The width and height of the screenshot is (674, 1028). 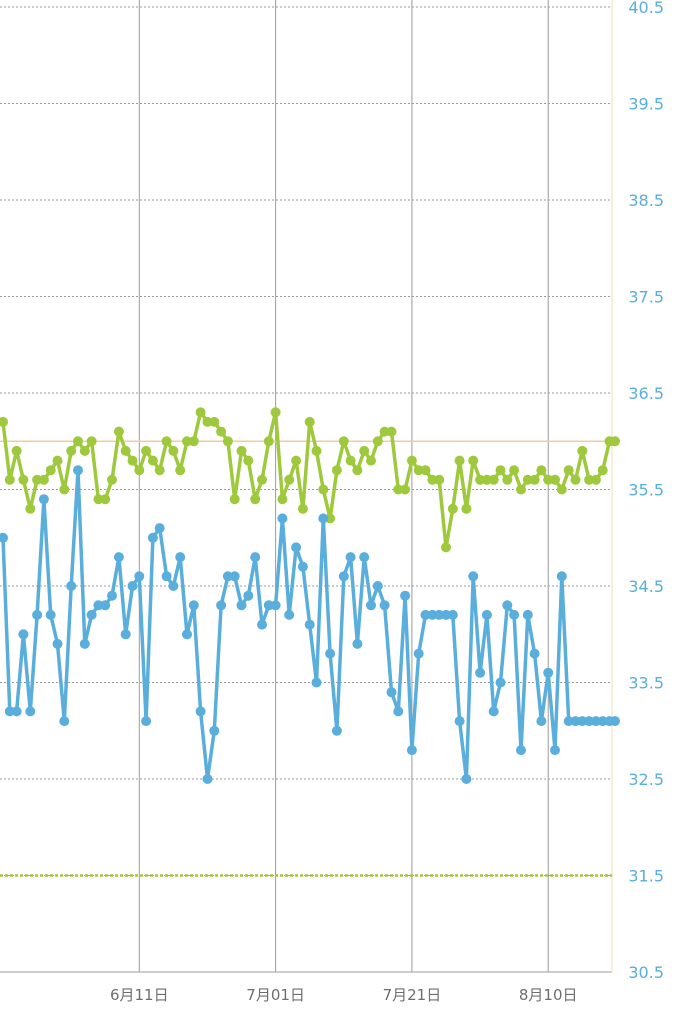 What do you see at coordinates (139, 995) in the screenshot?
I see `x-tick-label: 6月11日` at bounding box center [139, 995].